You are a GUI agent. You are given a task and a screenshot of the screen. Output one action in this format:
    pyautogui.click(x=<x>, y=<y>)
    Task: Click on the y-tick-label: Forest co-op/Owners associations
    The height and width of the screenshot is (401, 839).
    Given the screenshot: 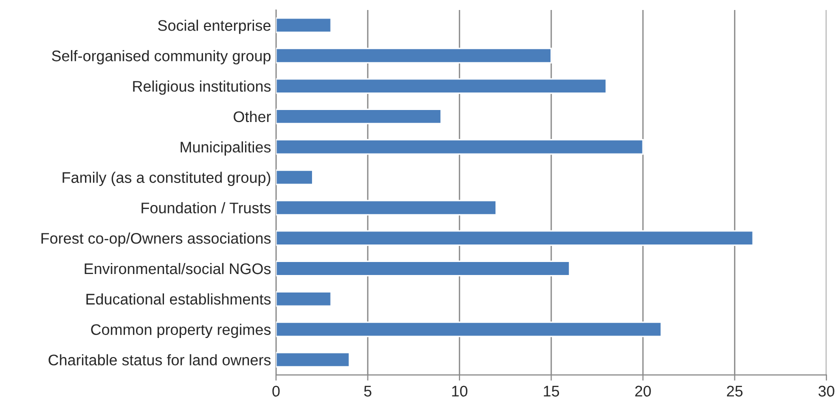 What is the action you would take?
    pyautogui.click(x=156, y=239)
    